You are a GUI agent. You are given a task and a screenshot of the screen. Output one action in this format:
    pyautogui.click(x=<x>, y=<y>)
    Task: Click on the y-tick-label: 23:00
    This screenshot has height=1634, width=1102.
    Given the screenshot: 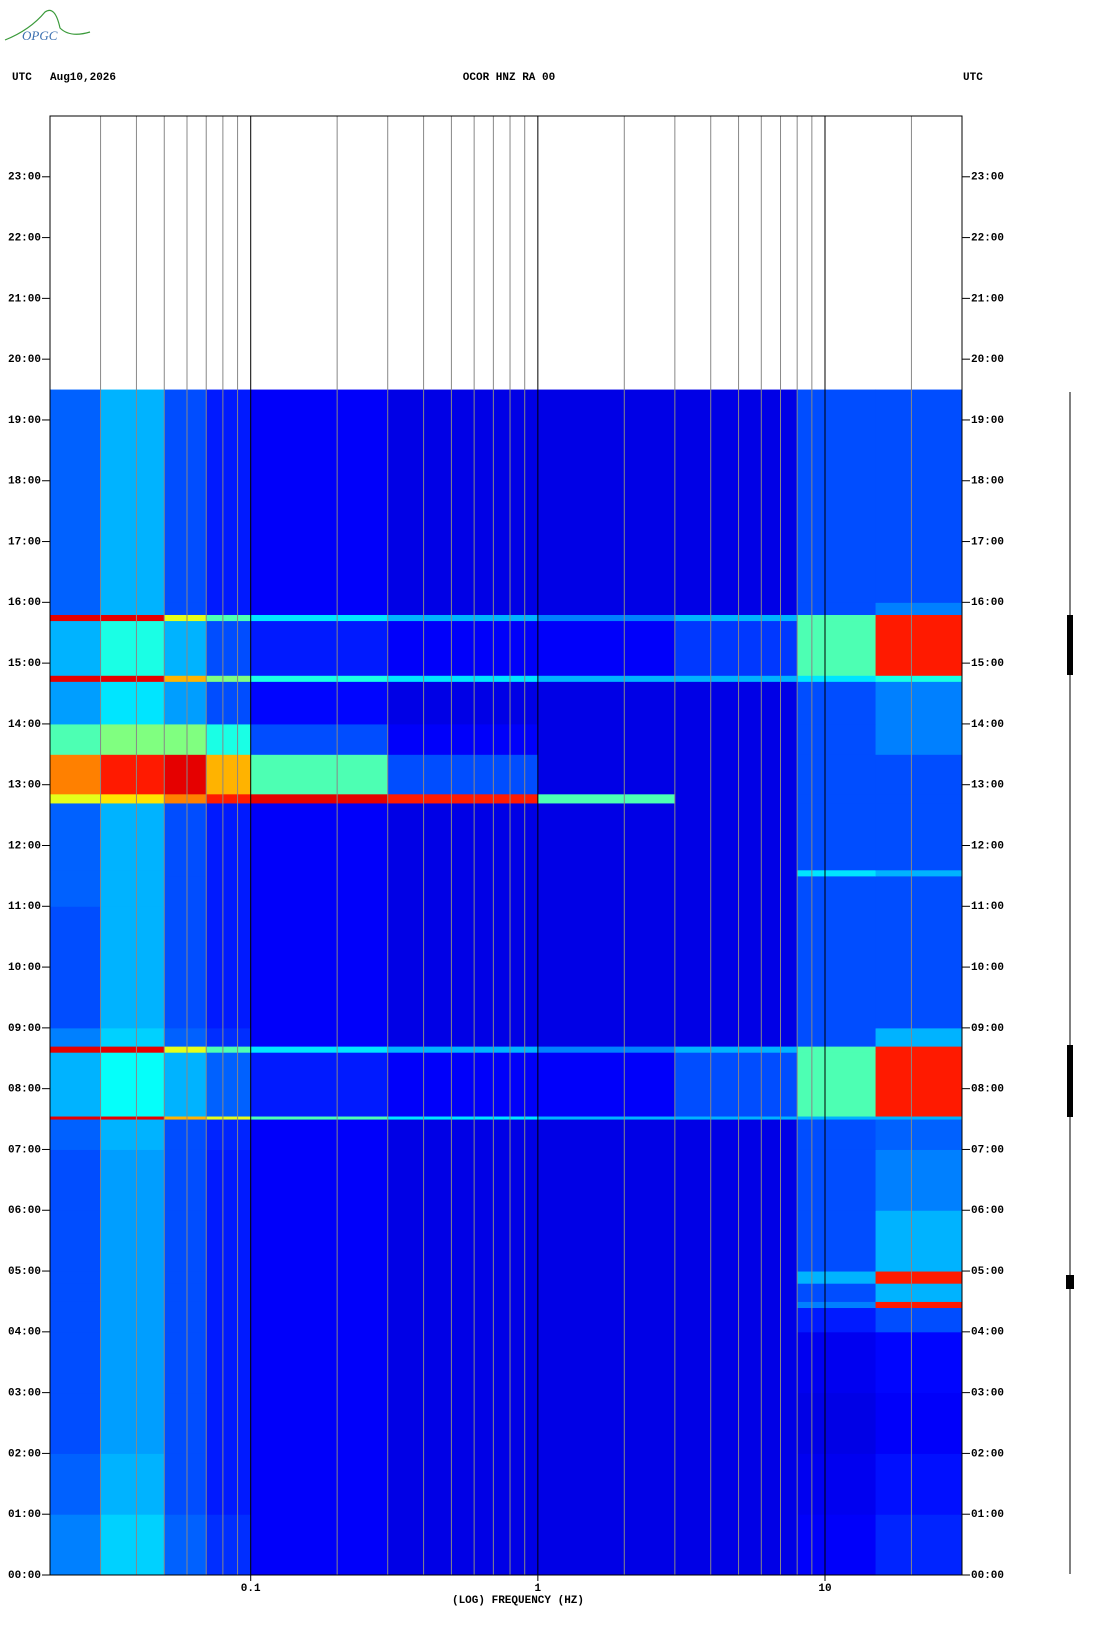 What is the action you would take?
    pyautogui.click(x=24, y=178)
    